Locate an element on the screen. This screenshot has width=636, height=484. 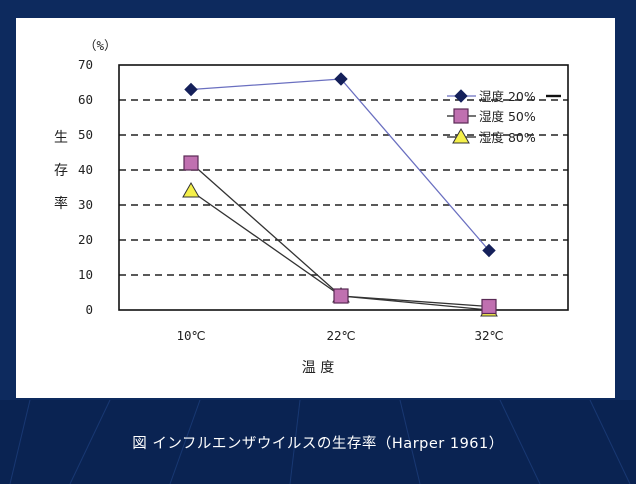
legend: 湿度 20% 湿度 50% 湿度 80% is located at coordinates (504, 117).